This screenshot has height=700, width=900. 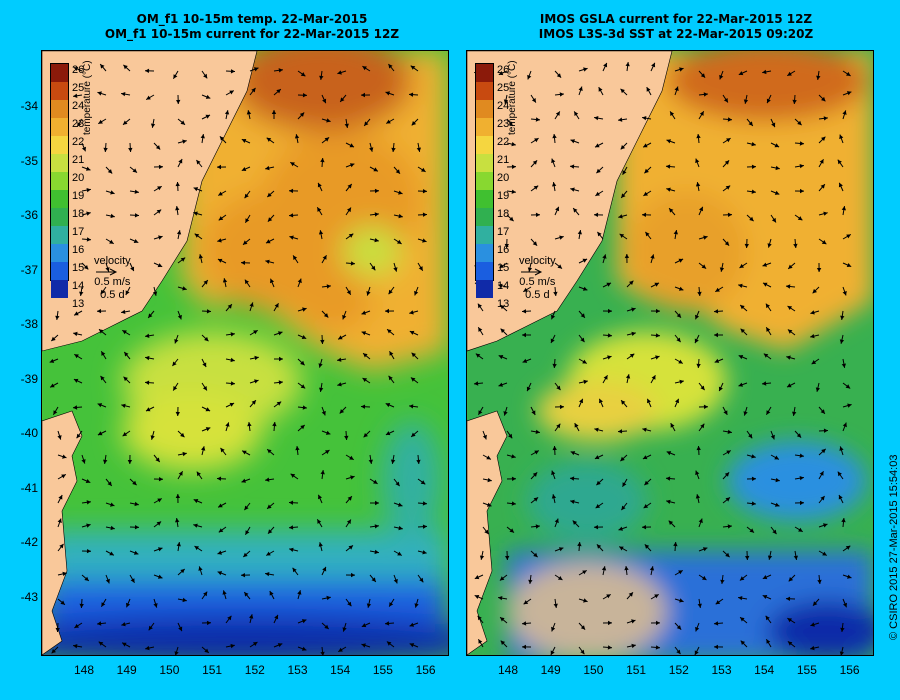 I want to click on colorbar-tick-label: 24, so click(x=78, y=106).